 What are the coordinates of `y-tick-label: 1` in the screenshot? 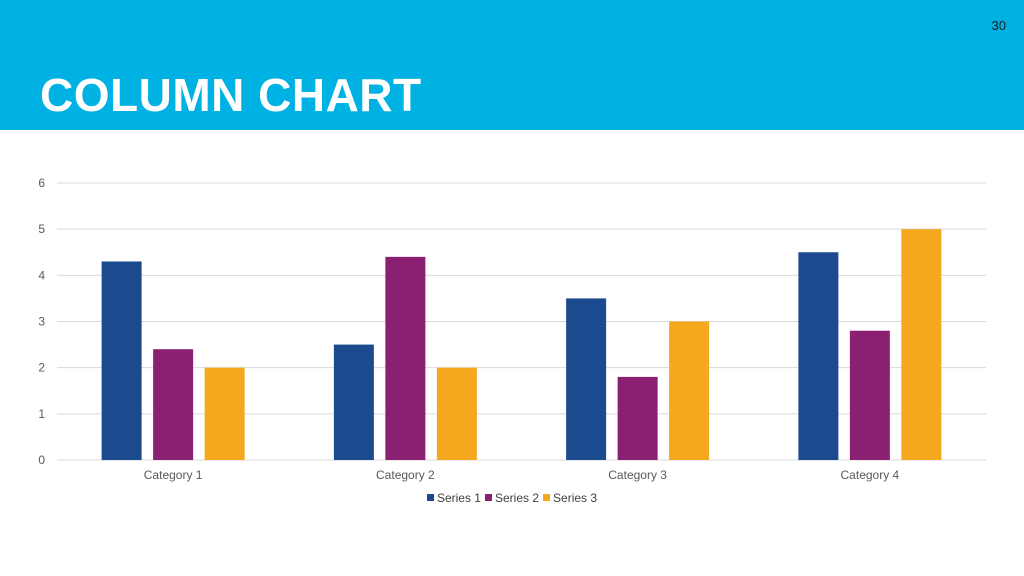 It's located at (41, 414).